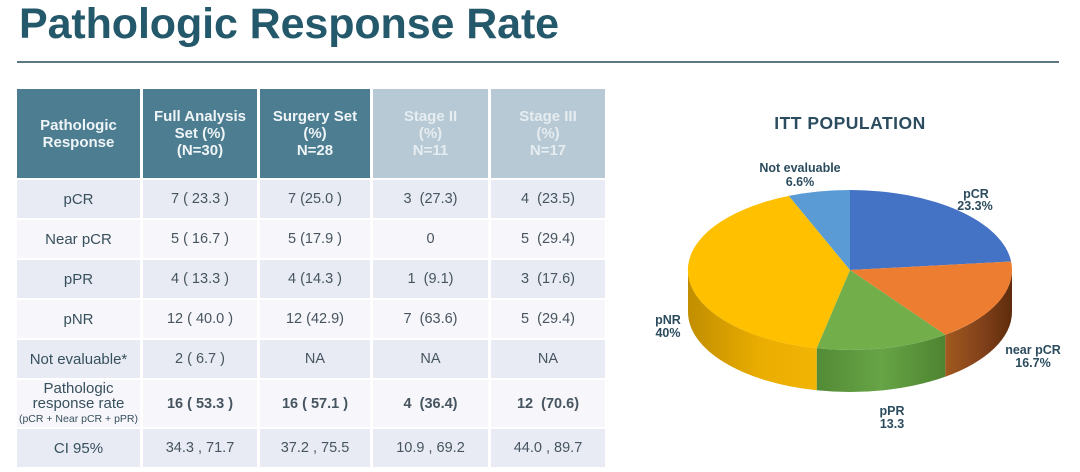 Image resolution: width=1080 pixels, height=472 pixels. What do you see at coordinates (892, 424) in the screenshot?
I see `svg-text: 13.3` at bounding box center [892, 424].